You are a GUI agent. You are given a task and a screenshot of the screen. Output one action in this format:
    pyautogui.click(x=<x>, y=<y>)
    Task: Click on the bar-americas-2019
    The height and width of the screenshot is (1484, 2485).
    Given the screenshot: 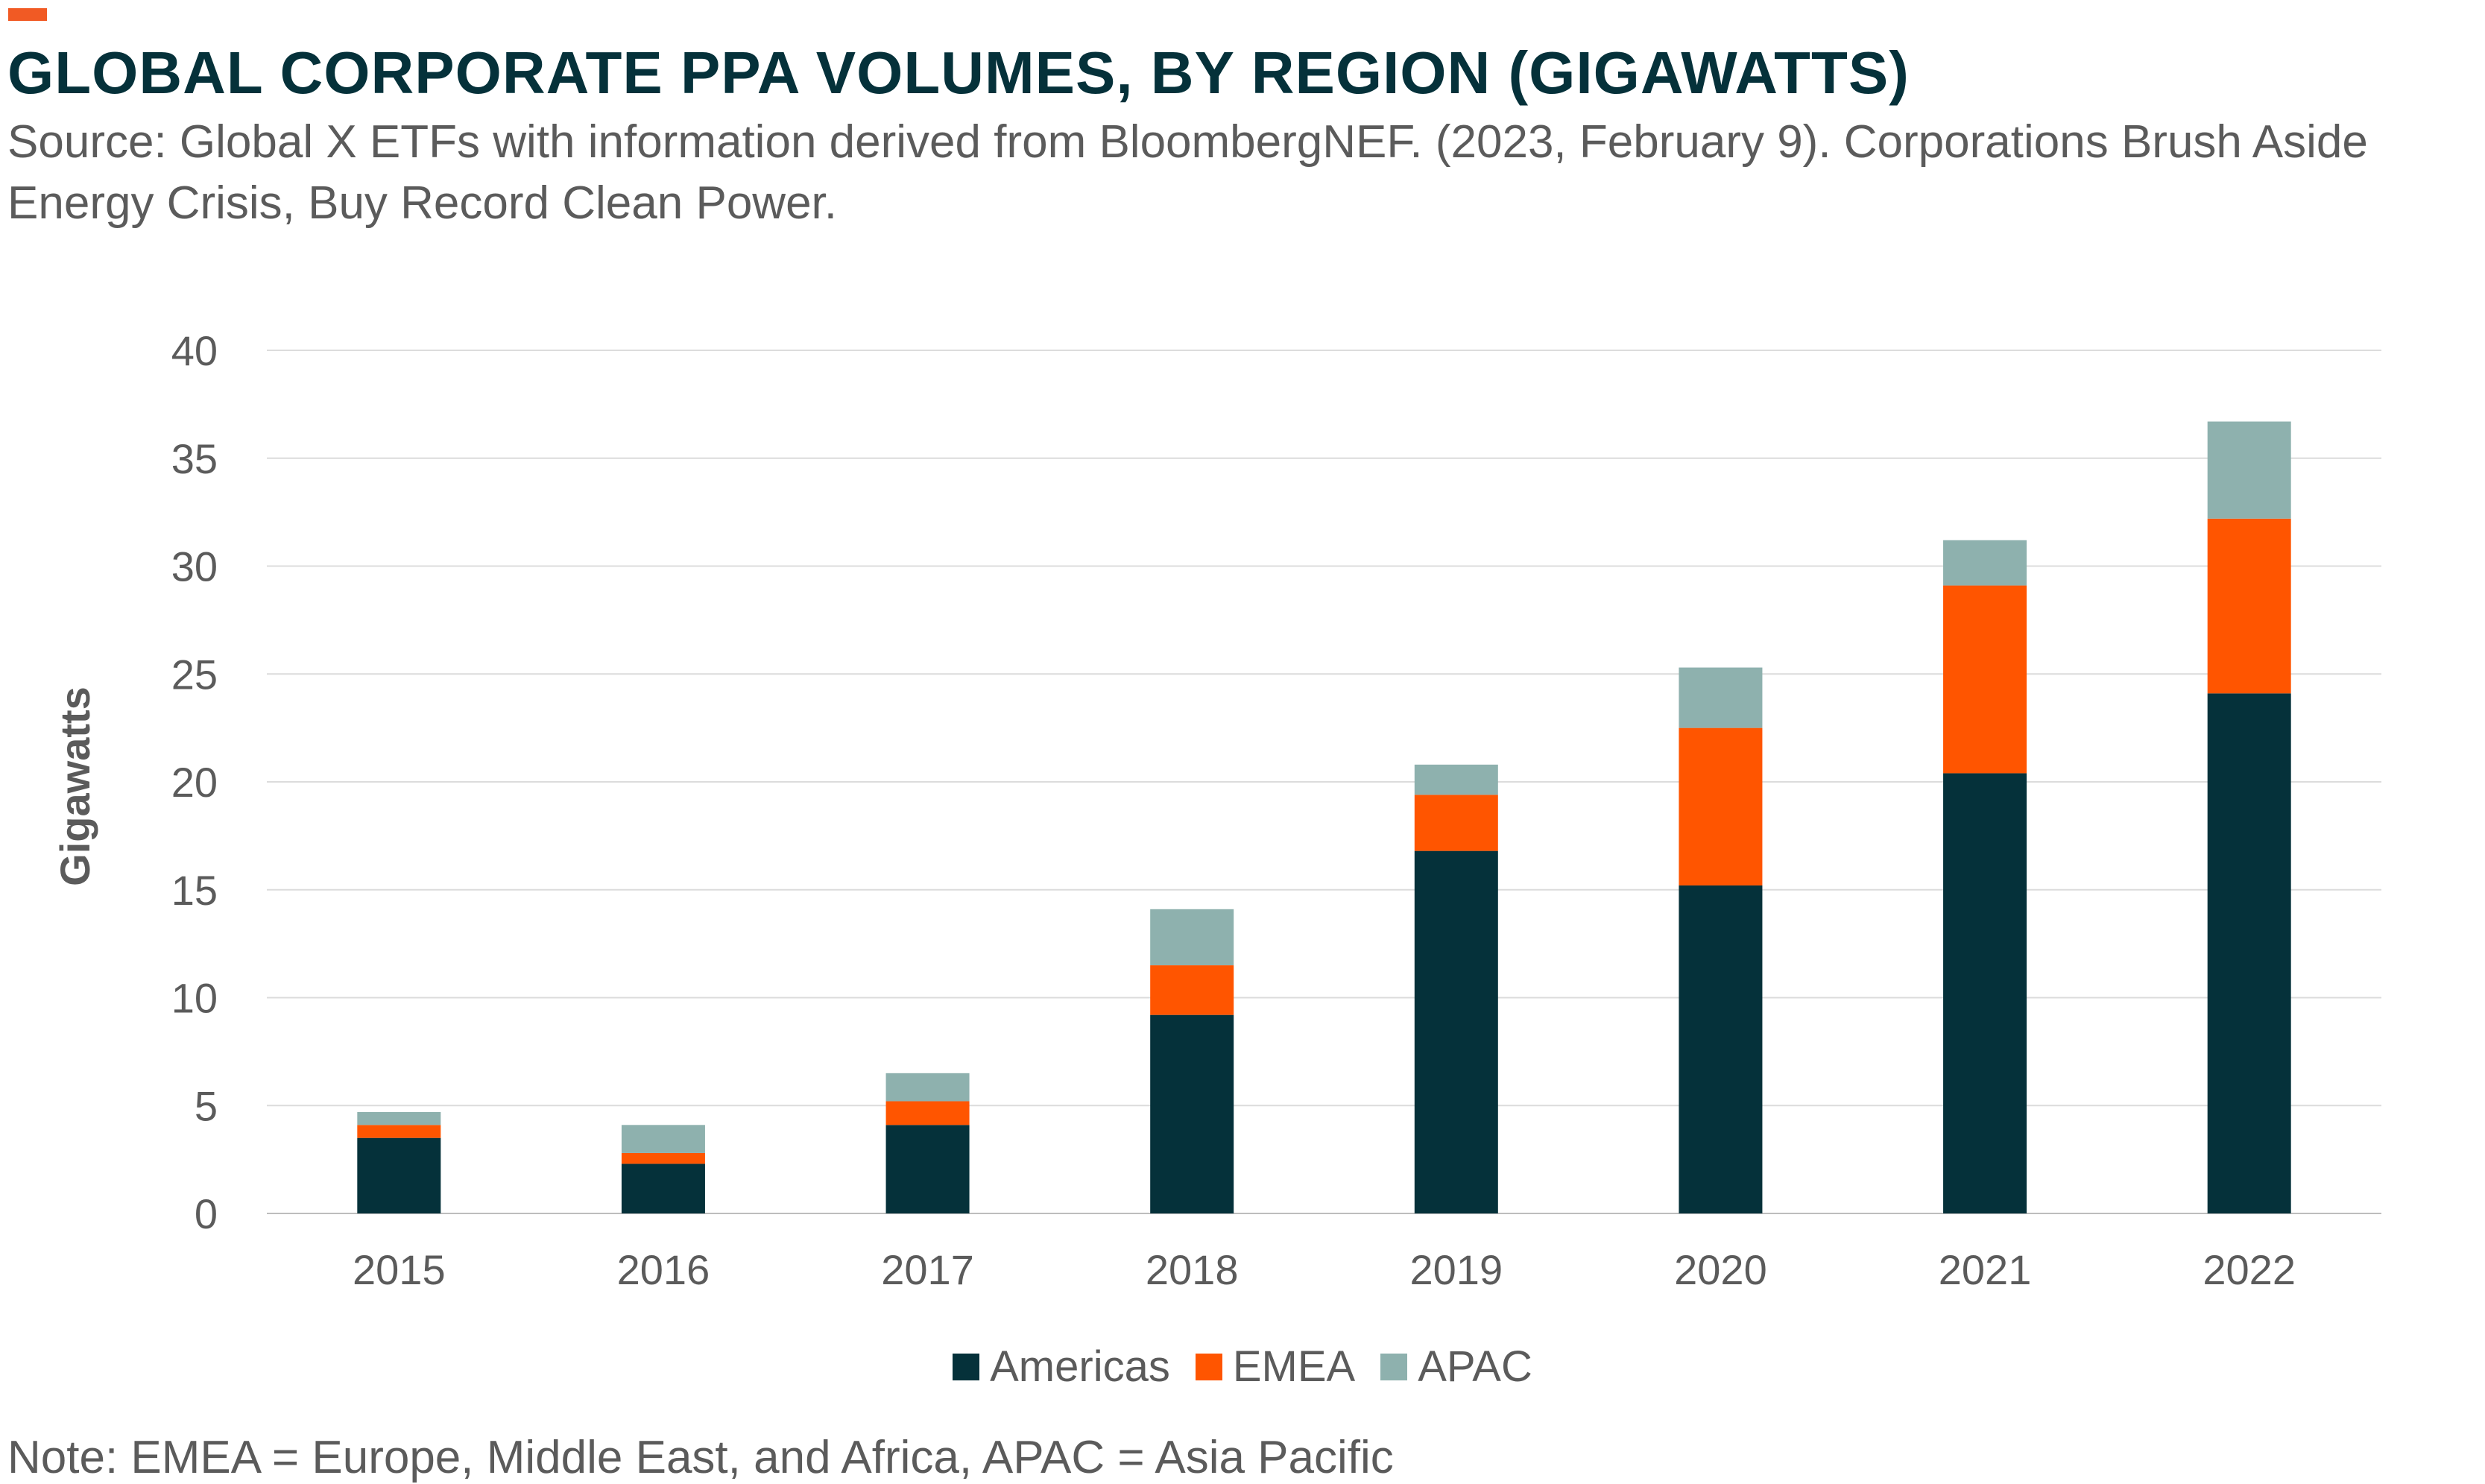 What is the action you would take?
    pyautogui.click(x=1456, y=1031)
    